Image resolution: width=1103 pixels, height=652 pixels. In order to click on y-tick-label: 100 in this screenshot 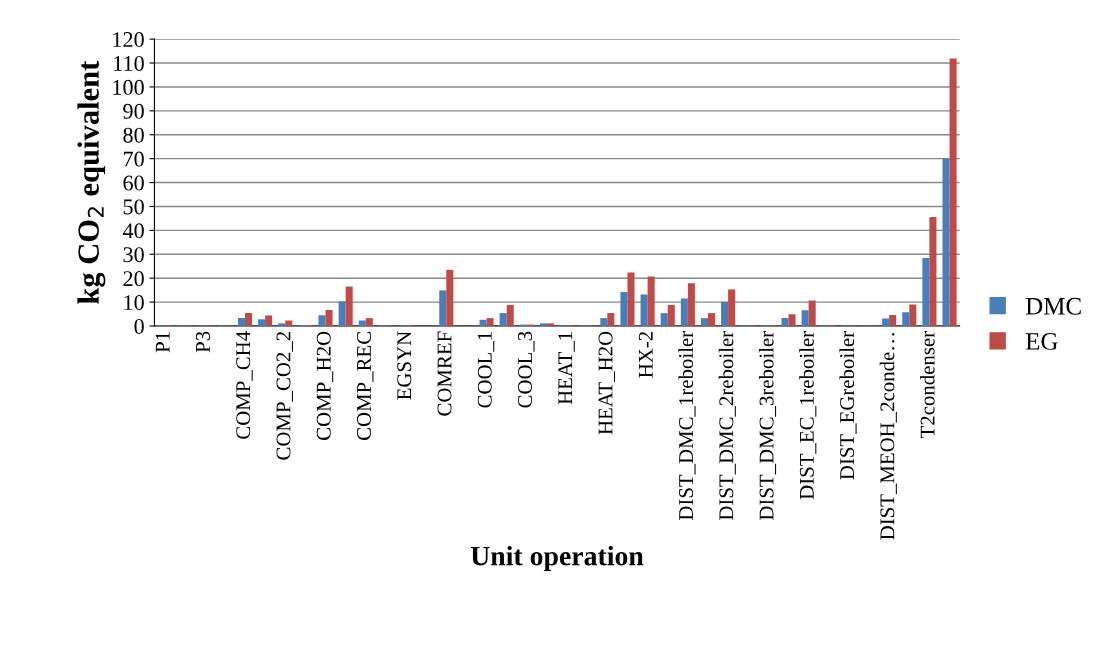, I will do `click(128, 87)`.